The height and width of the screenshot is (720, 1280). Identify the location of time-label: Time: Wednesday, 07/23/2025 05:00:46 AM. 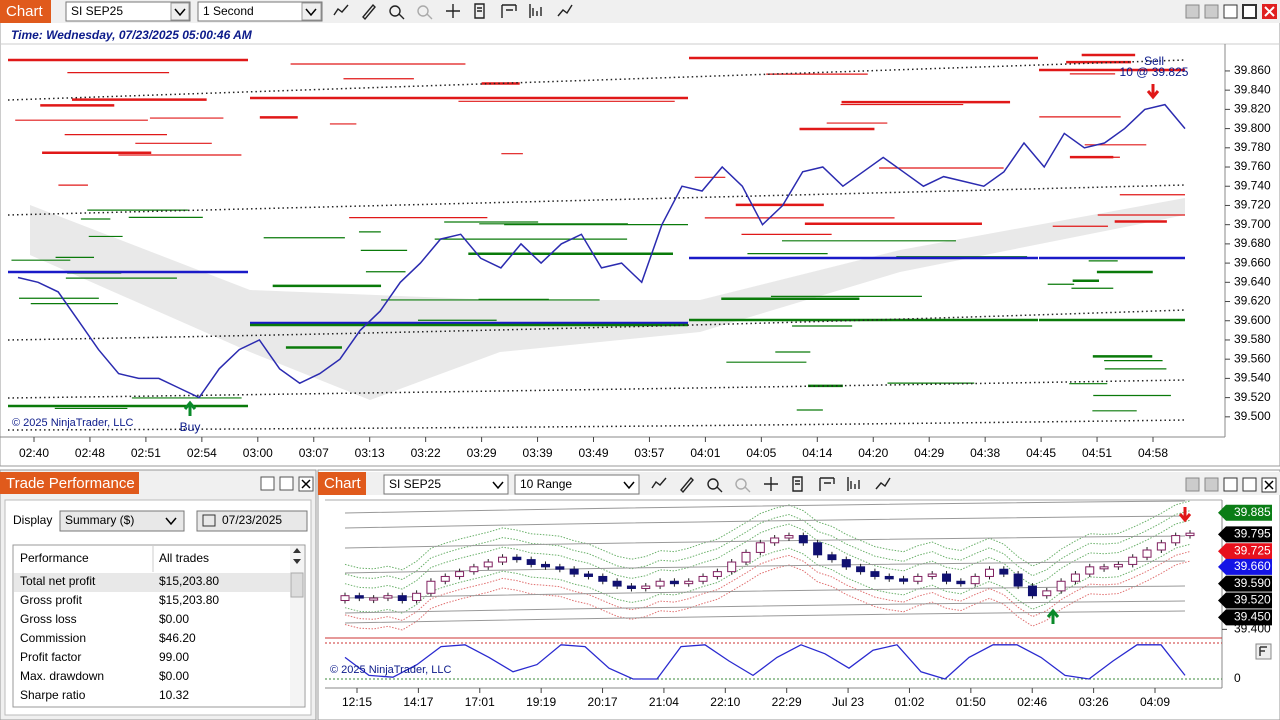
(132, 35).